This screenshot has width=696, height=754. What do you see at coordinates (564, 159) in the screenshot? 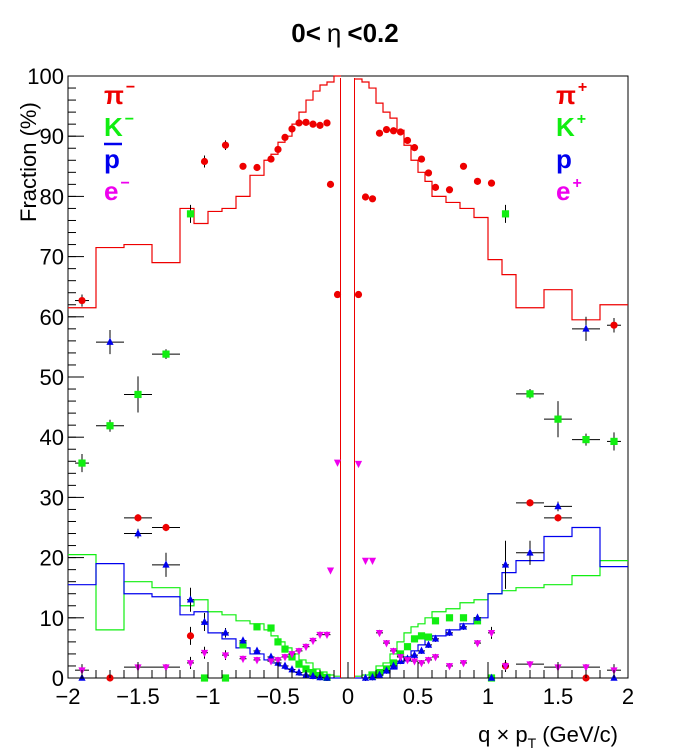
I see `legend-entry: p` at bounding box center [564, 159].